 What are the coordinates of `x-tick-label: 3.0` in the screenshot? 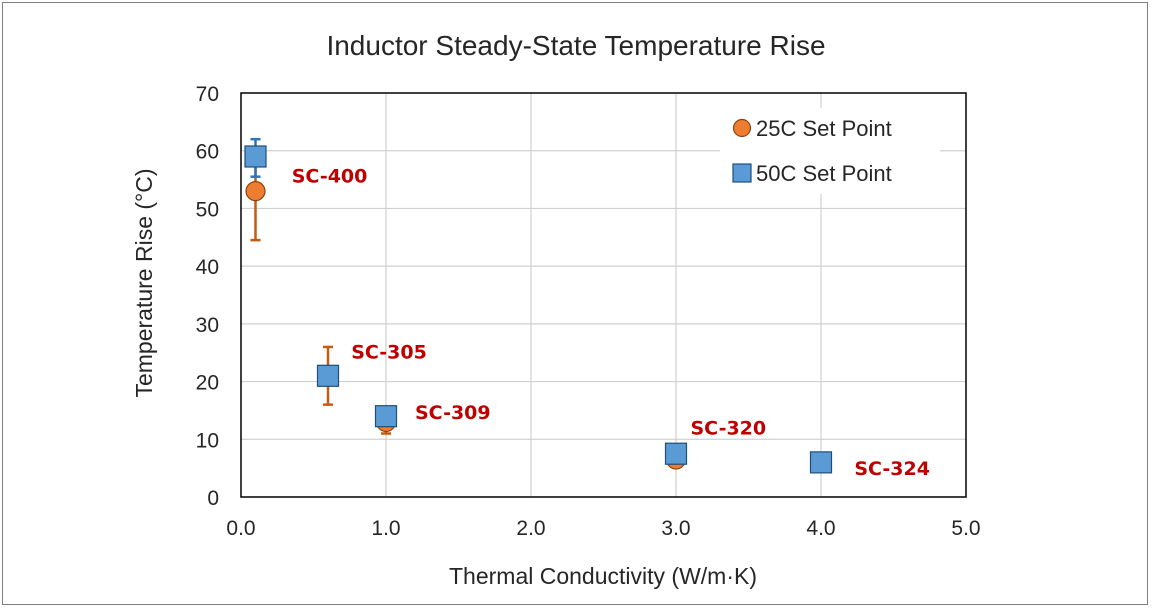 It's located at (675, 528).